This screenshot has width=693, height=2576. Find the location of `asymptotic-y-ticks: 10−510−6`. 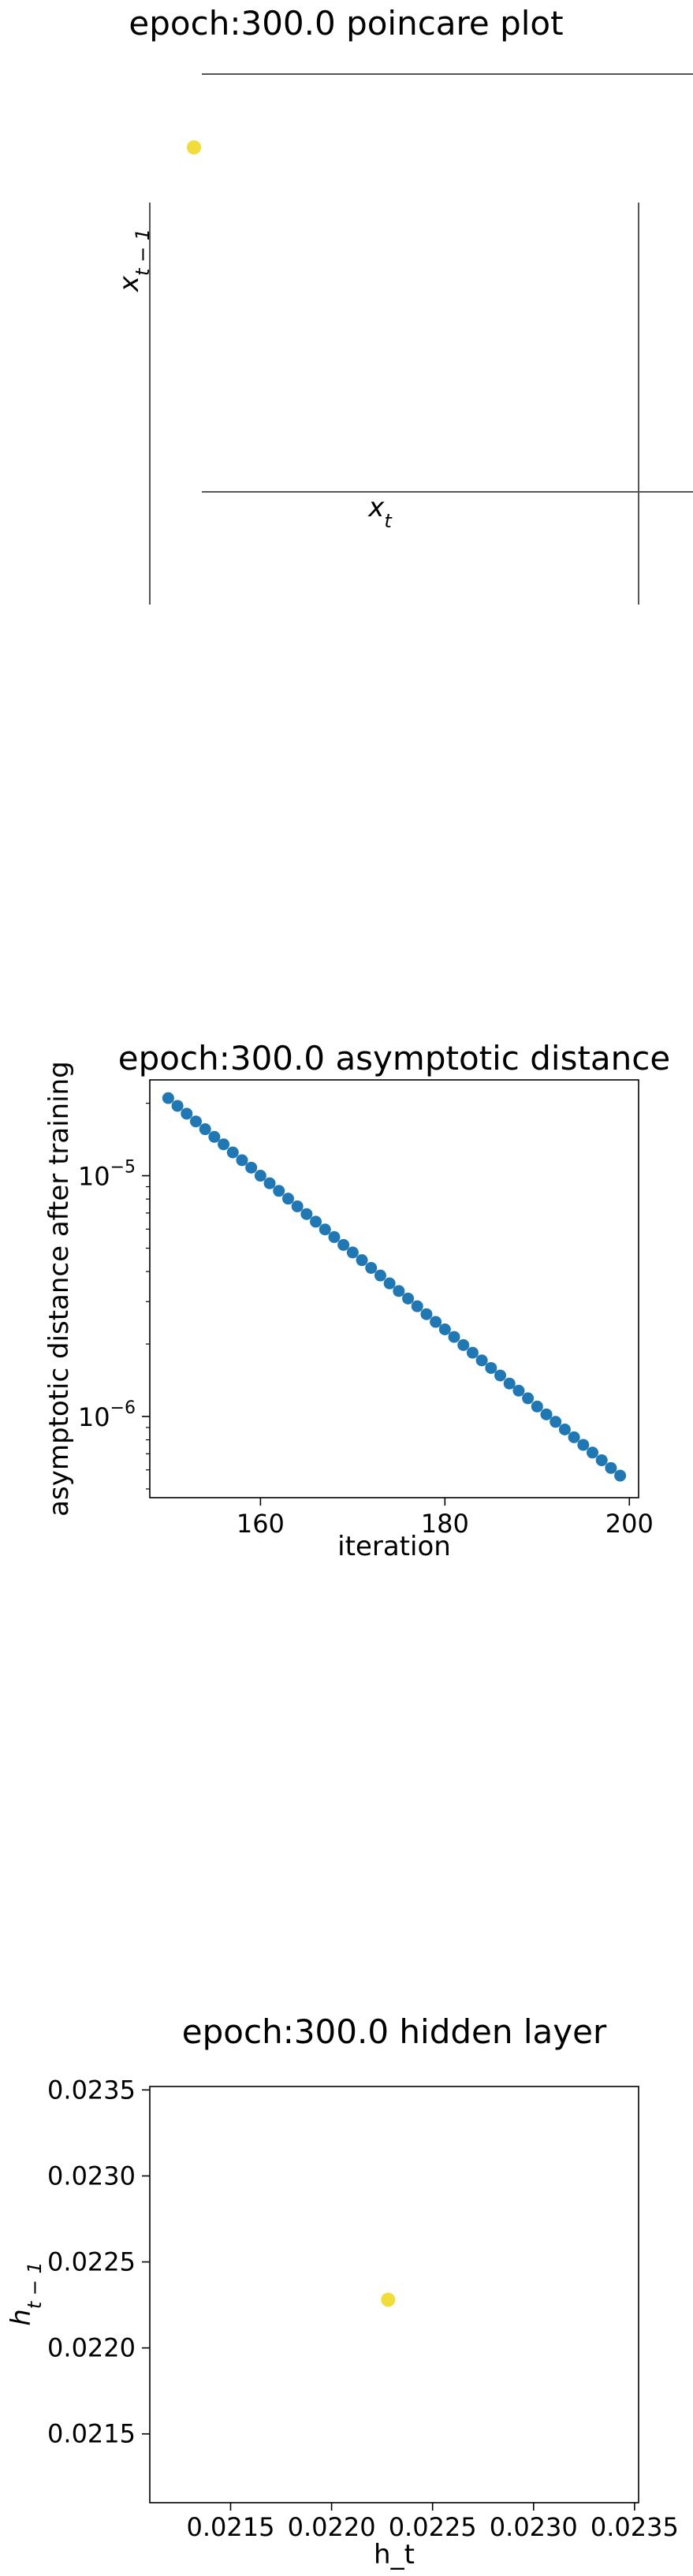

asymptotic-y-ticks: 10−510−6 is located at coordinates (114, 1296).